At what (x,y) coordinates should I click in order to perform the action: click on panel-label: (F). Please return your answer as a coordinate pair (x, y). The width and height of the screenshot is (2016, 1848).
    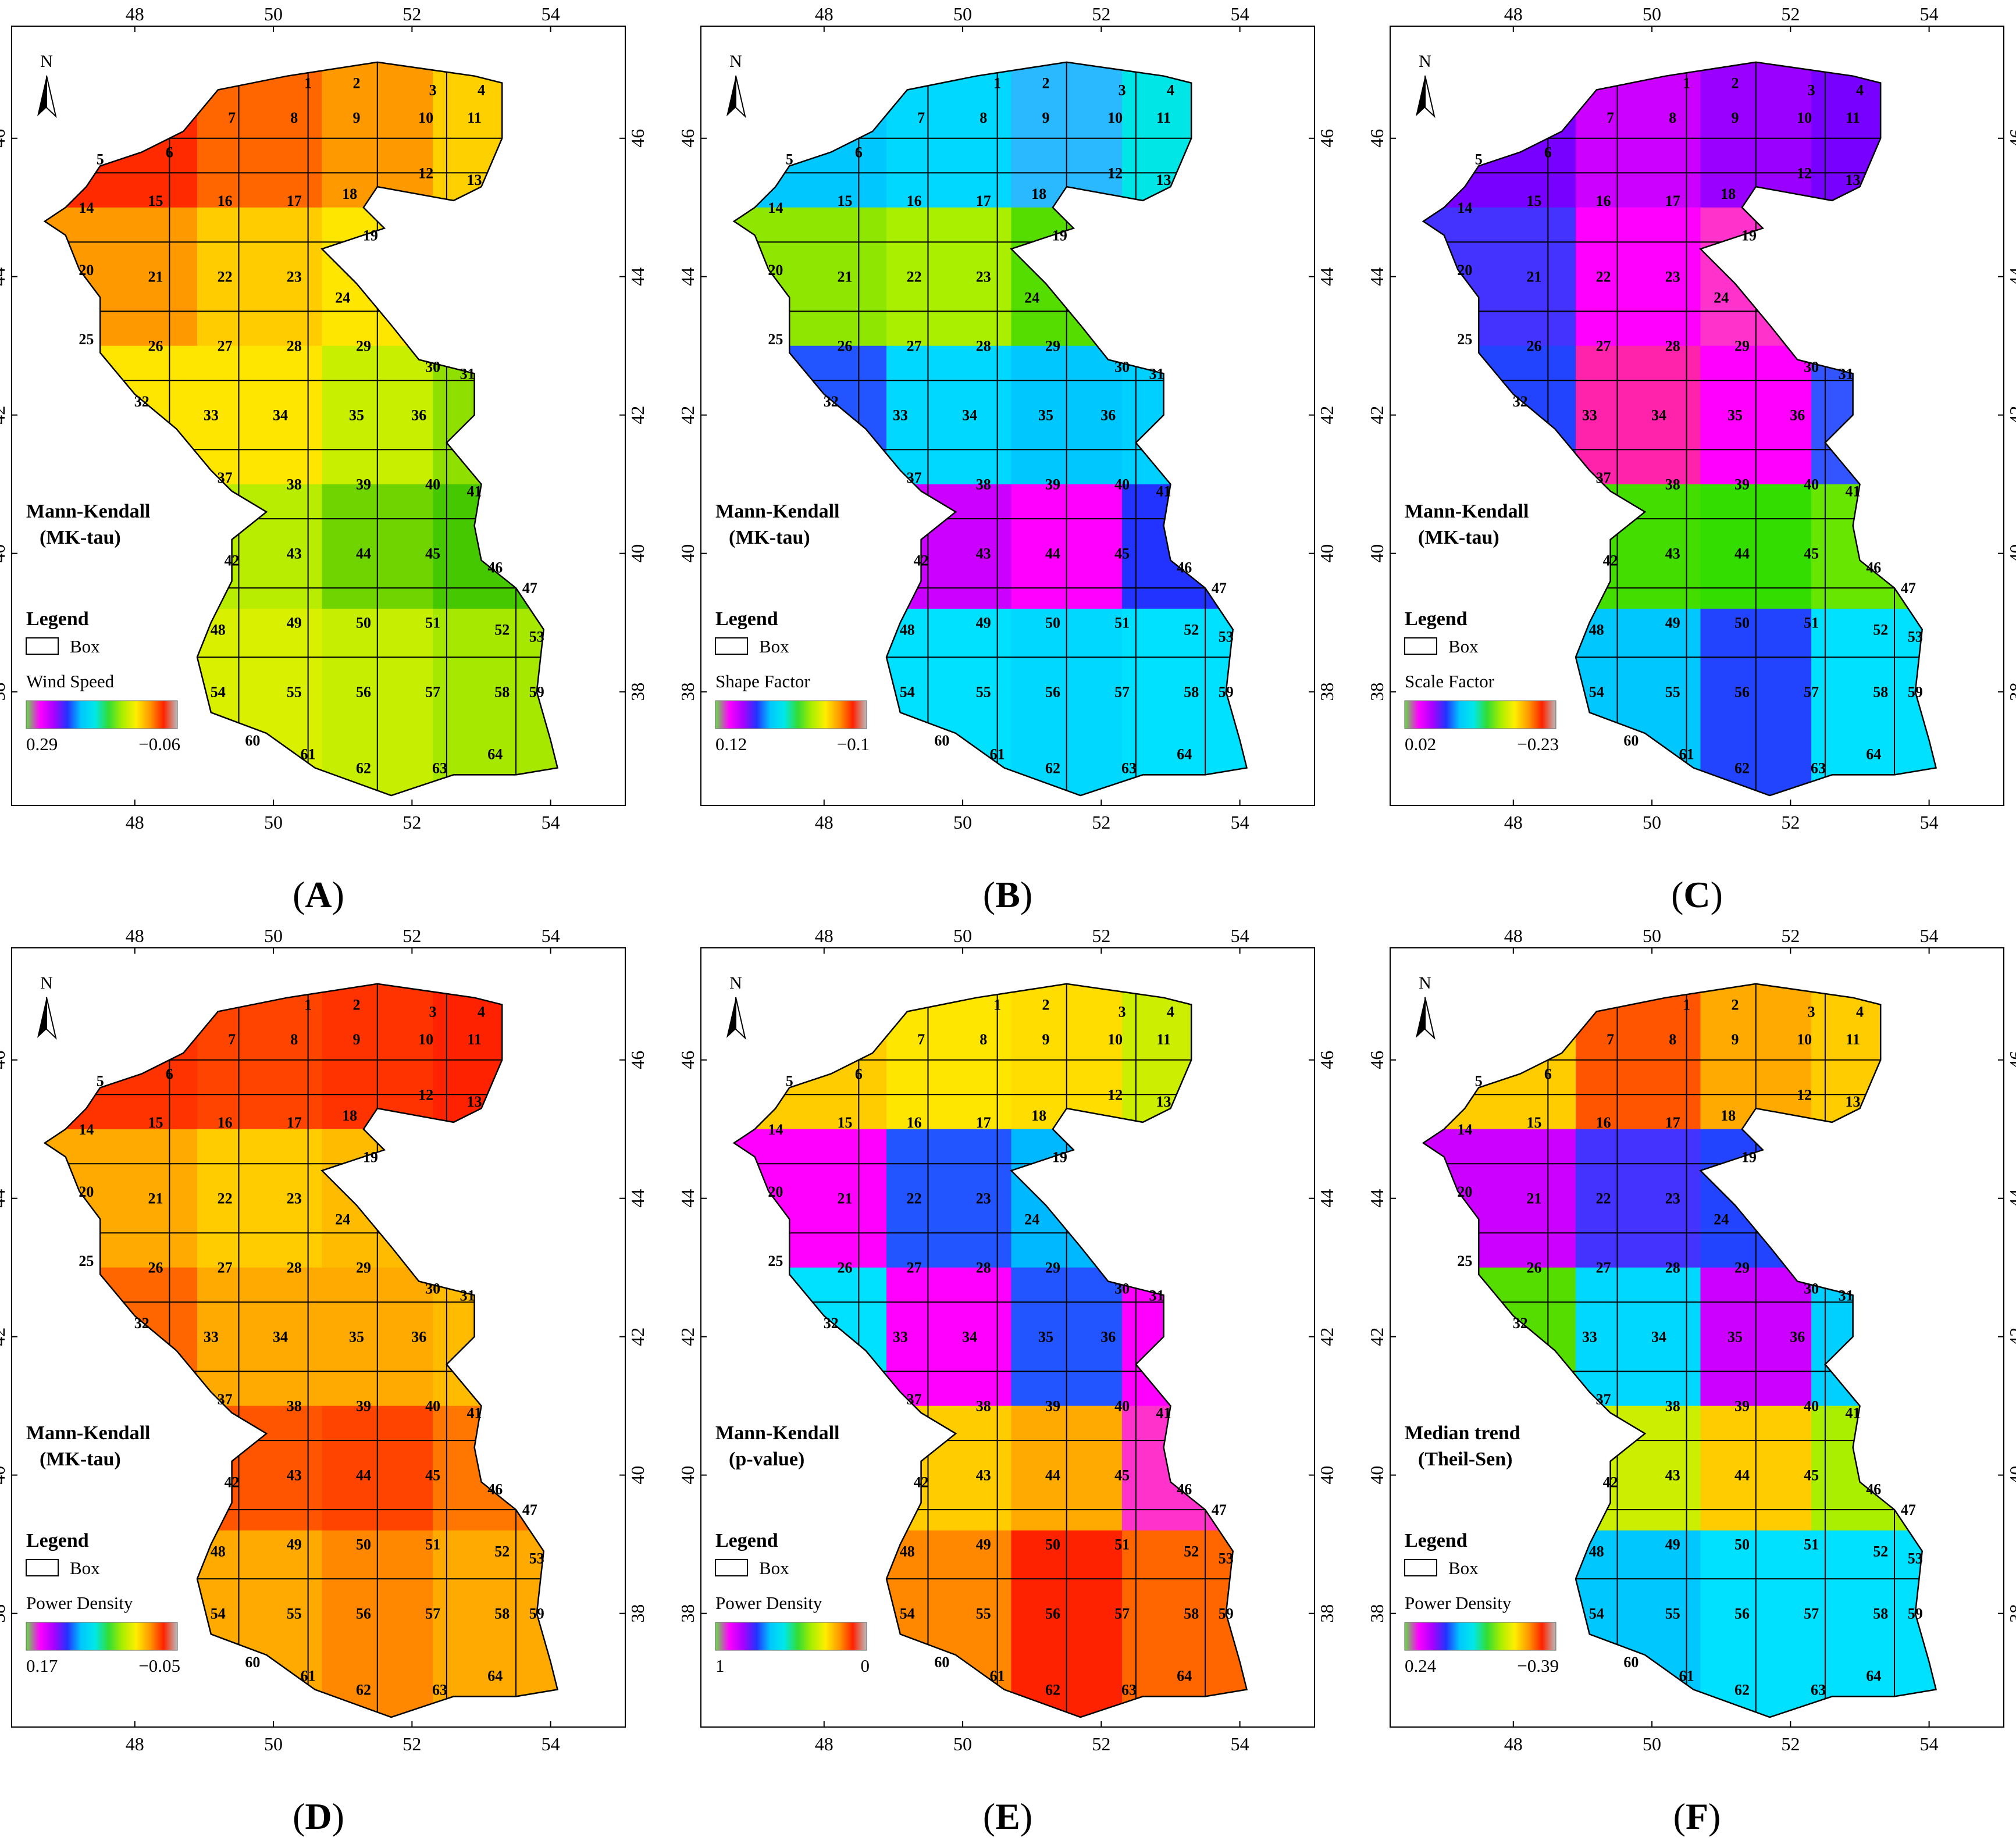
    Looking at the image, I should click on (1697, 1816).